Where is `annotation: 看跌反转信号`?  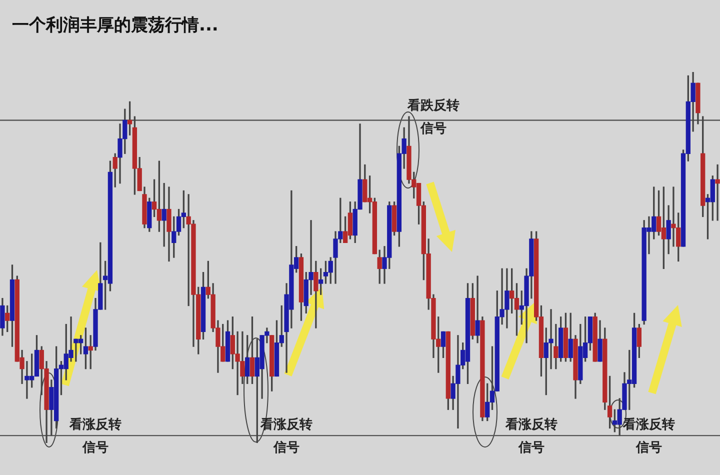
annotation: 看跌反转信号 is located at coordinates (433, 116).